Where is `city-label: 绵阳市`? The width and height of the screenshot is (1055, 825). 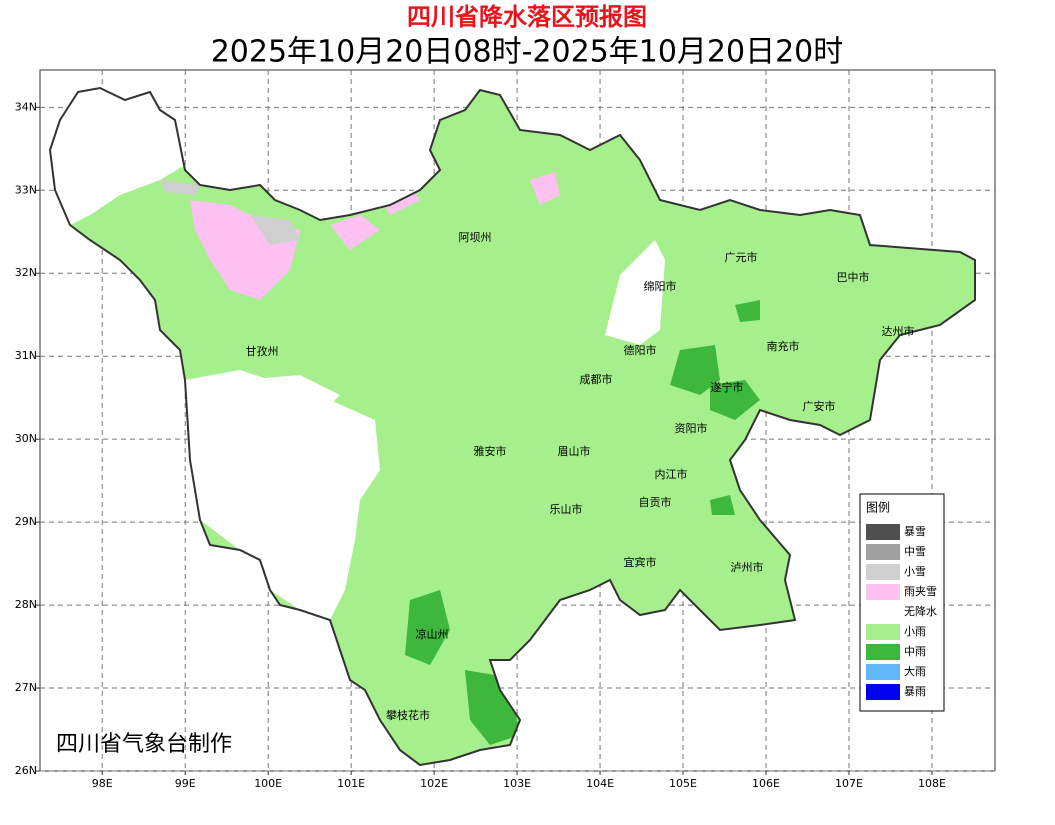
city-label: 绵阳市 is located at coordinates (660, 286).